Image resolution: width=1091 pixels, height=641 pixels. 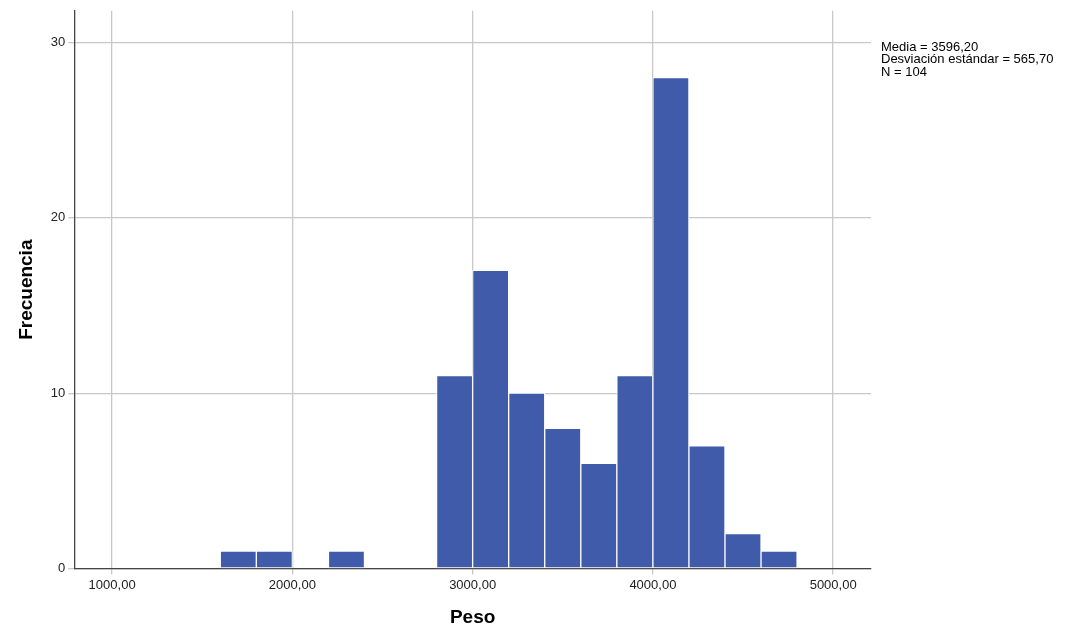 What do you see at coordinates (292, 584) in the screenshot?
I see `x-tick-label: 2000,00` at bounding box center [292, 584].